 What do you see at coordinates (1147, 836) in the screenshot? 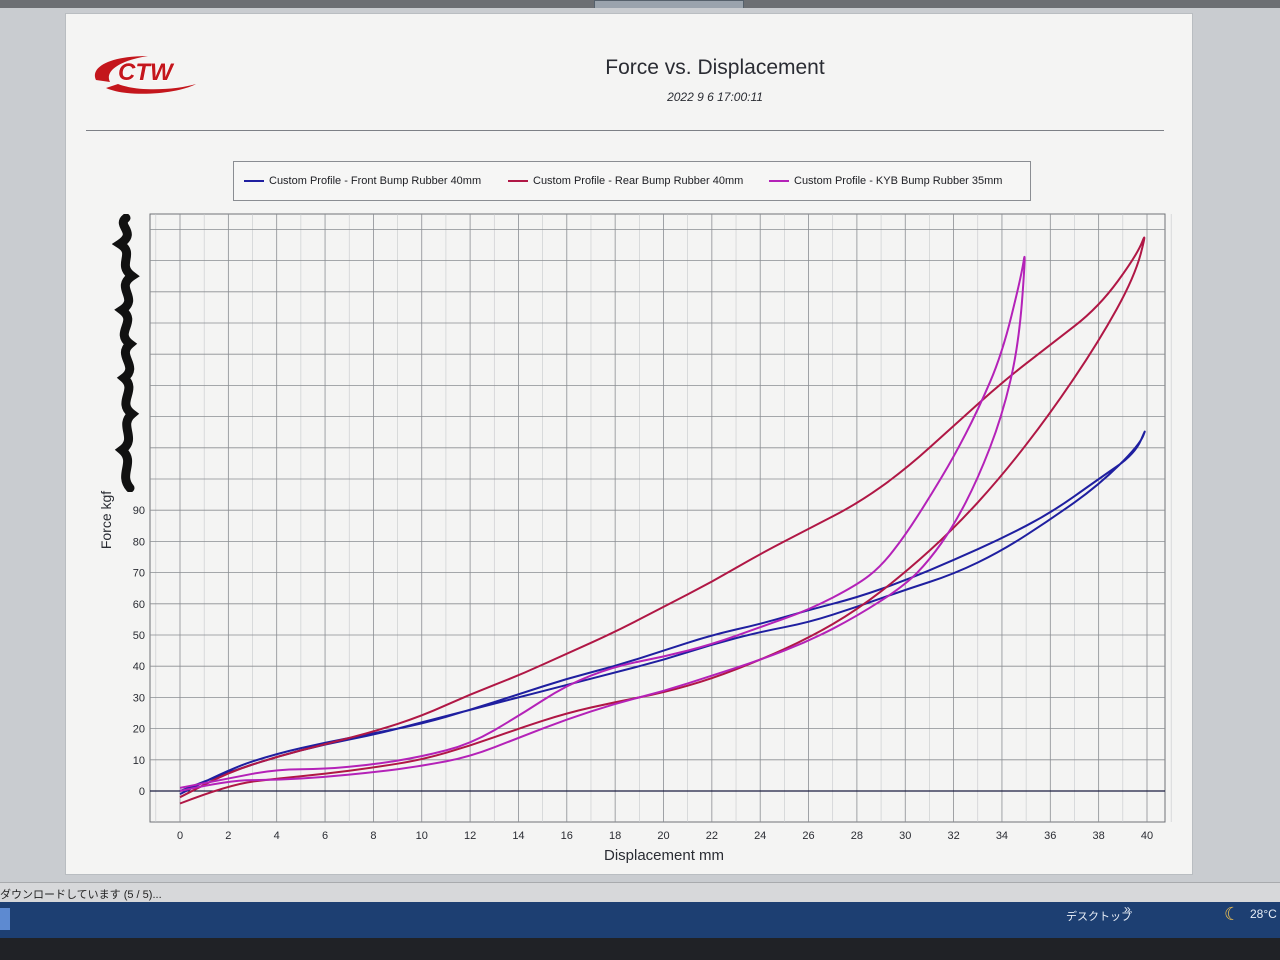
I see `x-tick-label: 40` at bounding box center [1147, 836].